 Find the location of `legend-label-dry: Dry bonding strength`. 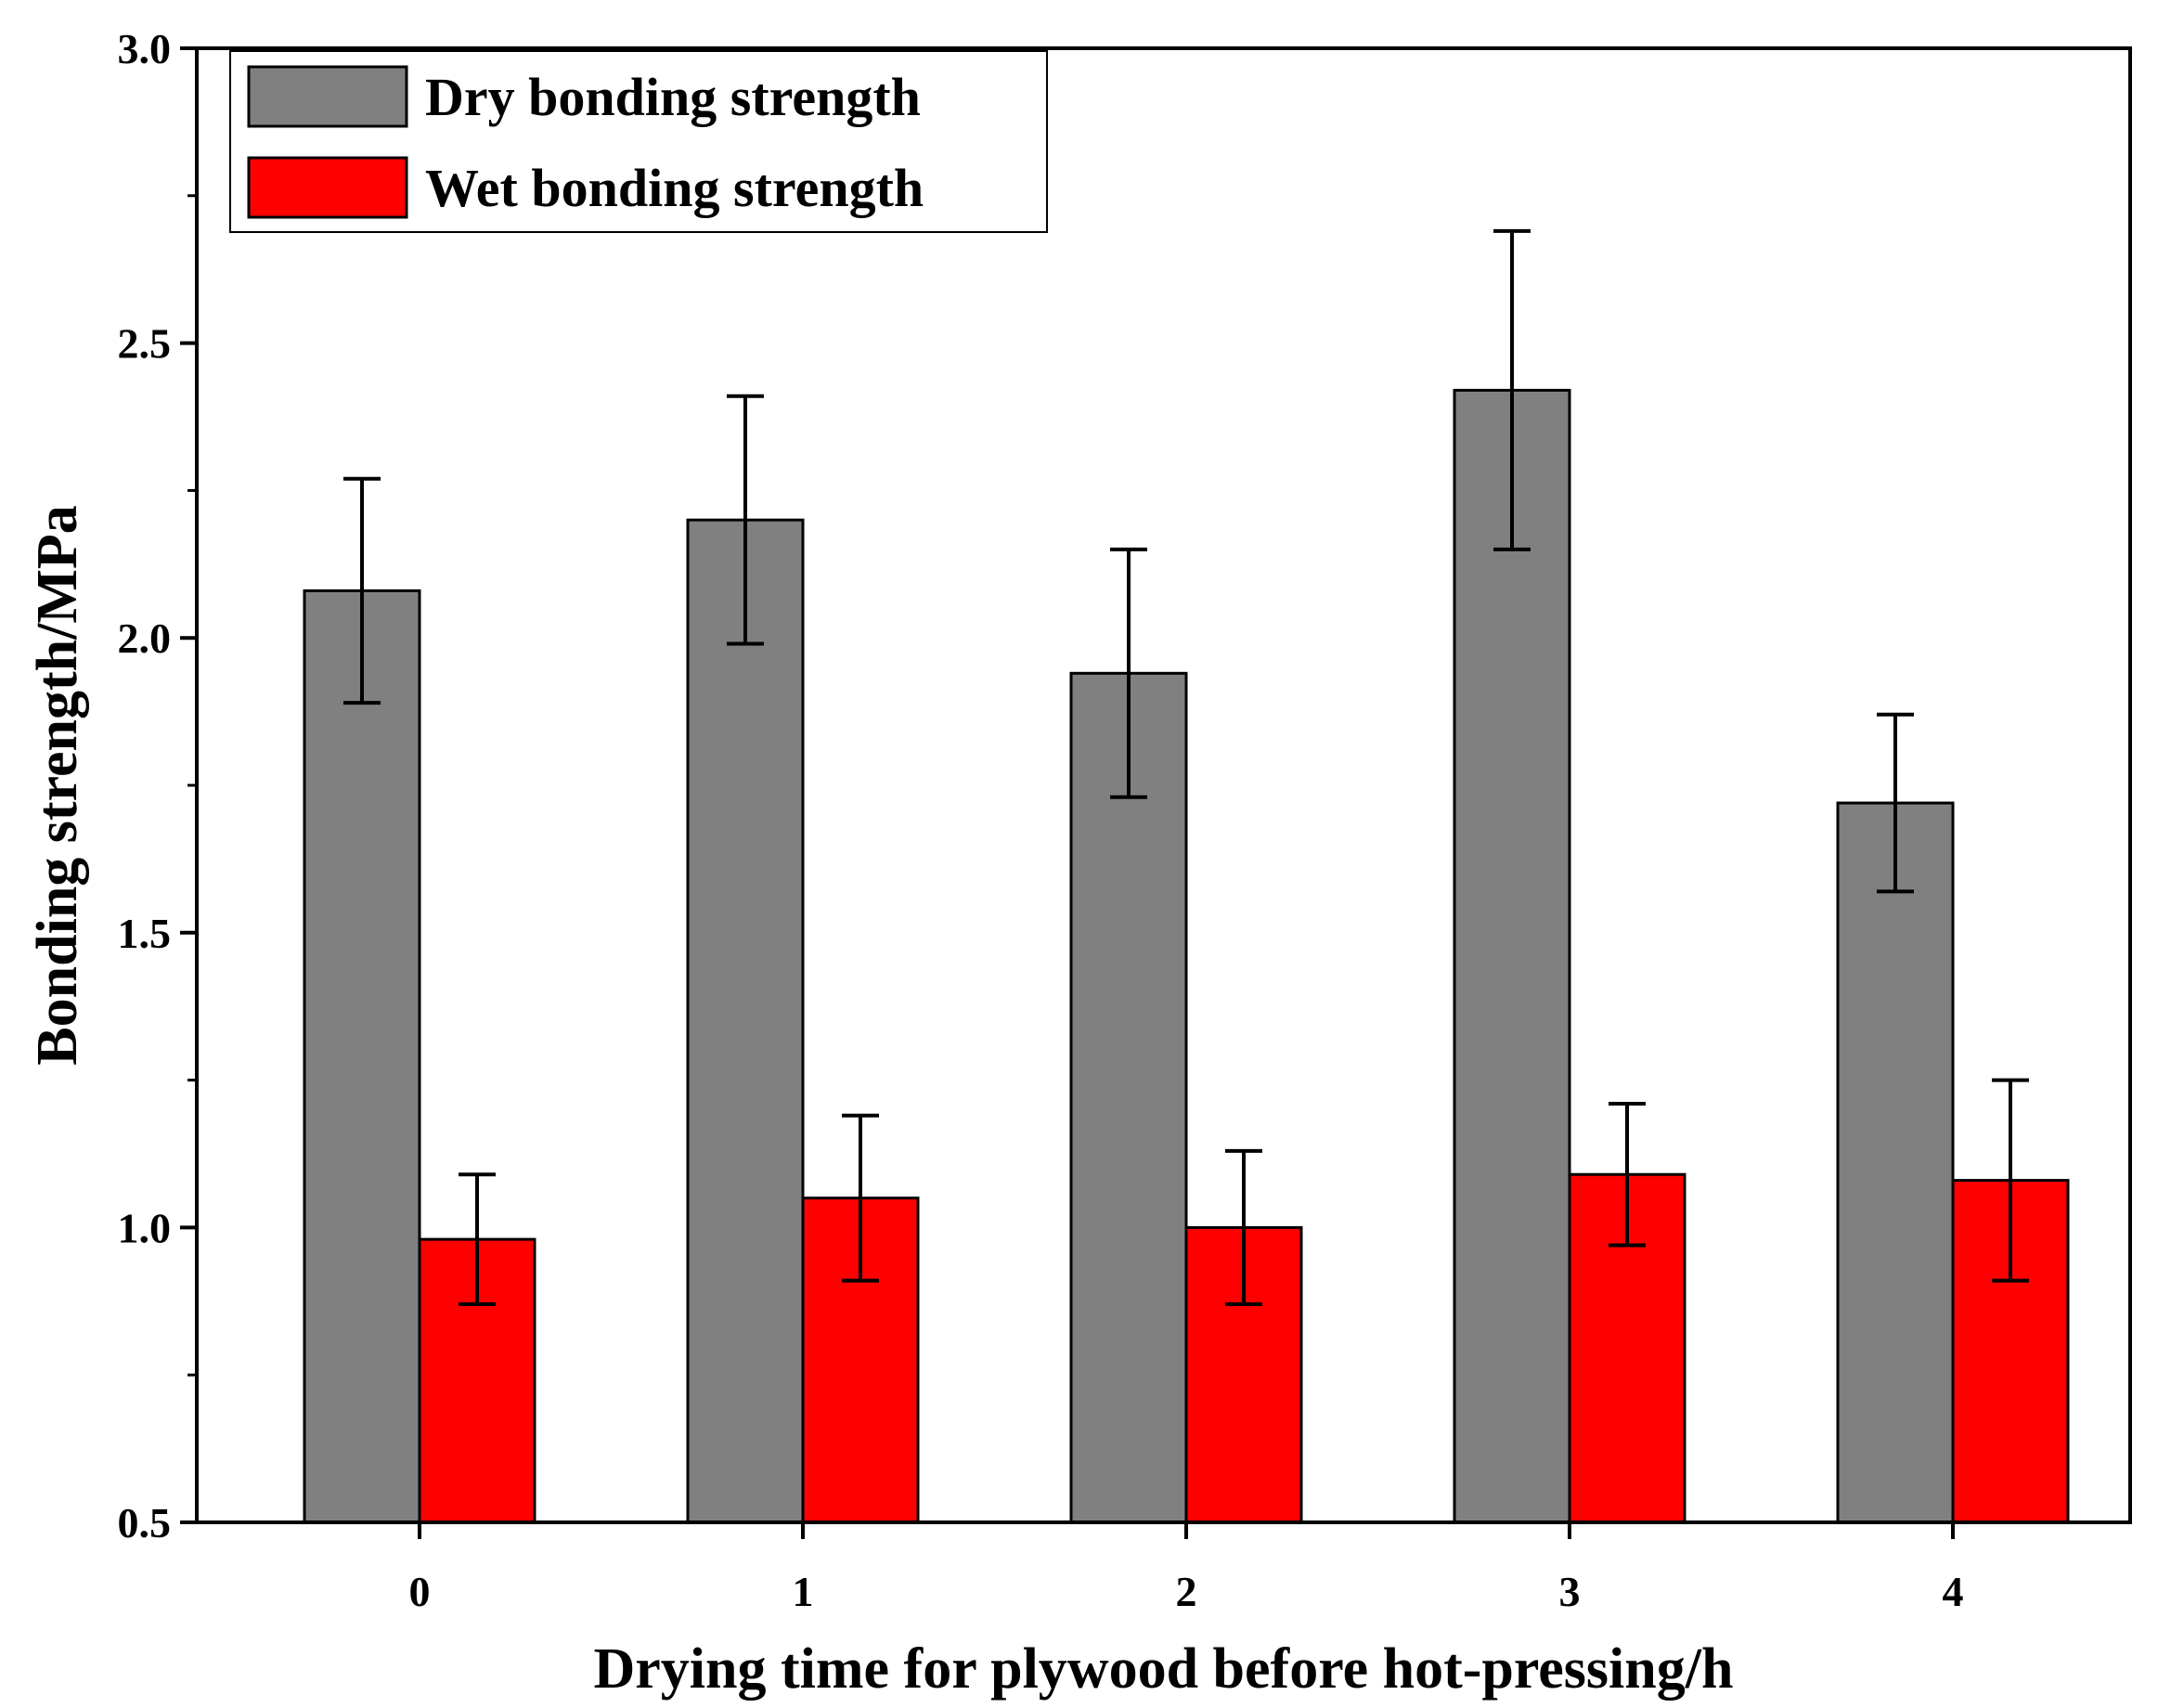

legend-label-dry: Dry bonding strength is located at coordinates (673, 97).